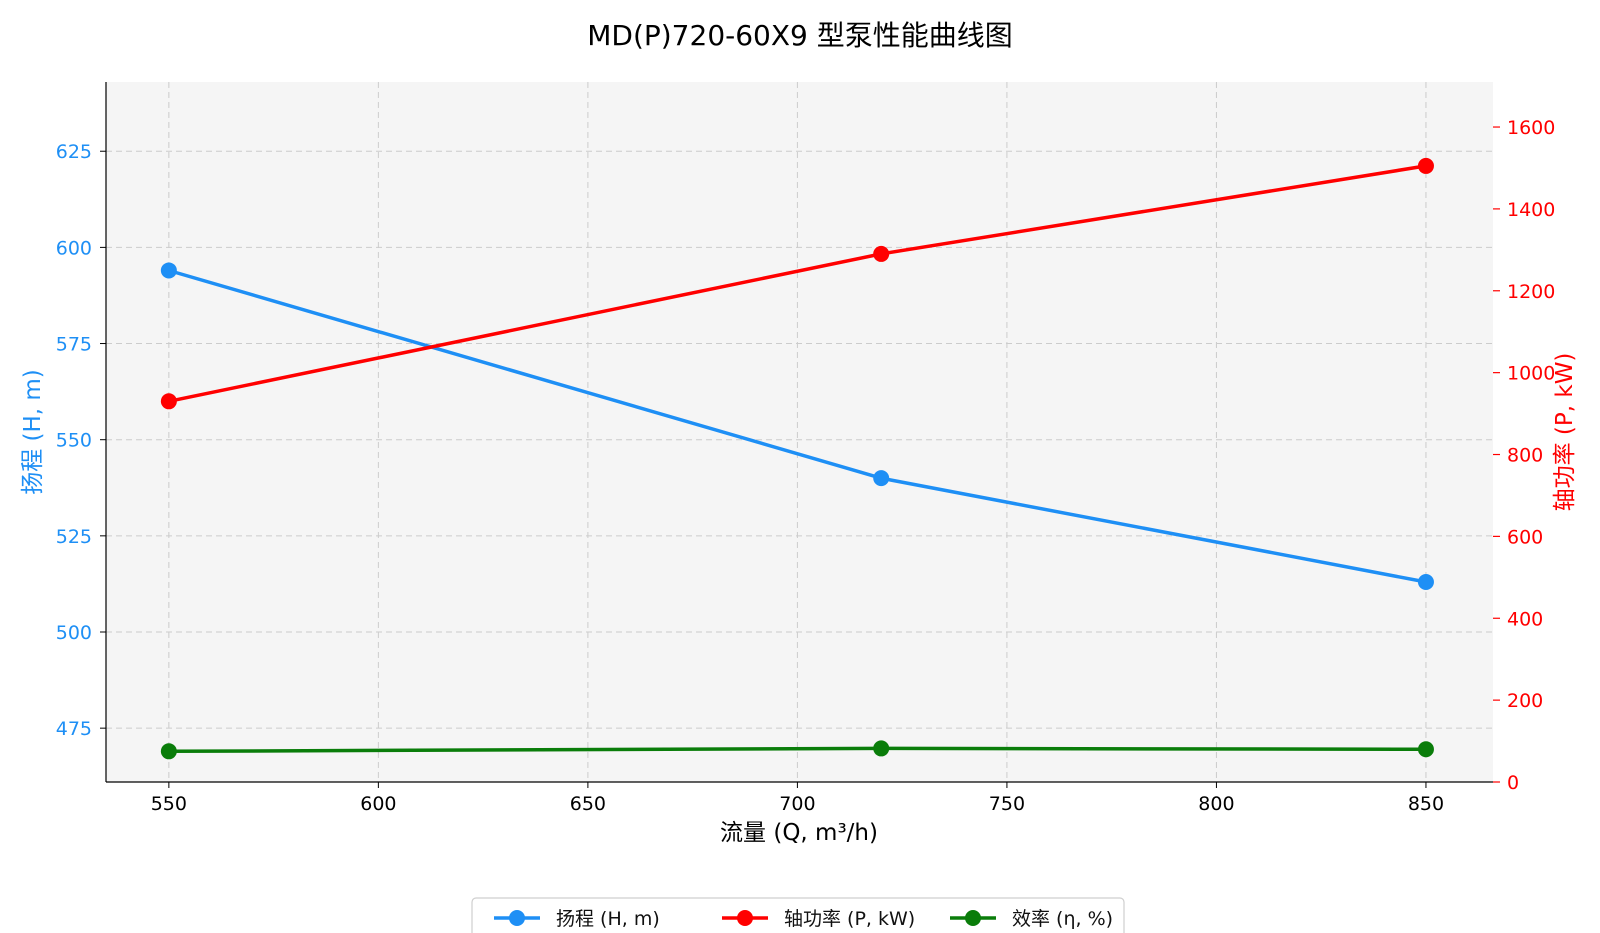  What do you see at coordinates (1007, 804) in the screenshot?
I see `x-tick-label: 750` at bounding box center [1007, 804].